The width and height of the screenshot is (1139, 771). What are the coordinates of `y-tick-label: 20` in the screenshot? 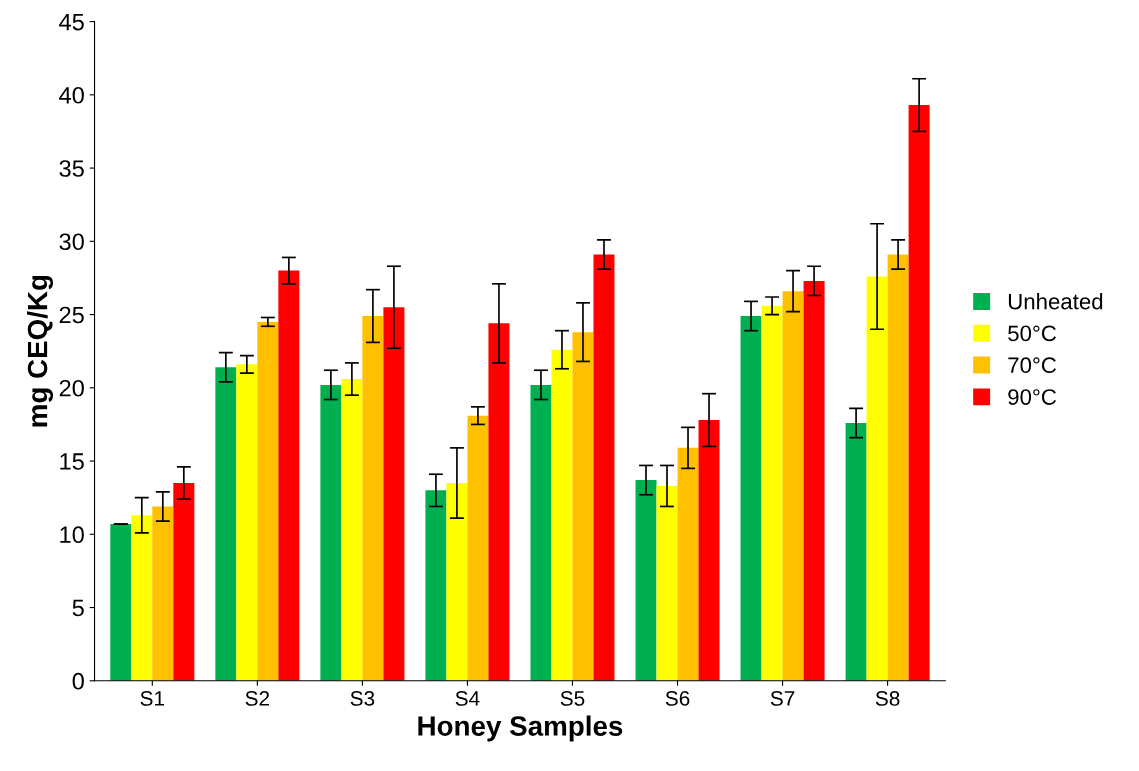 It's located at (71, 388).